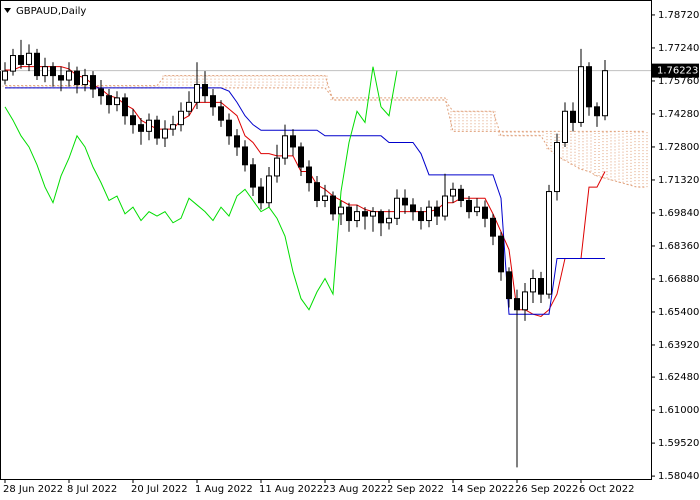 Image resolution: width=700 pixels, height=500 pixels. I want to click on y-tick-label: 1.62480, so click(678, 377).